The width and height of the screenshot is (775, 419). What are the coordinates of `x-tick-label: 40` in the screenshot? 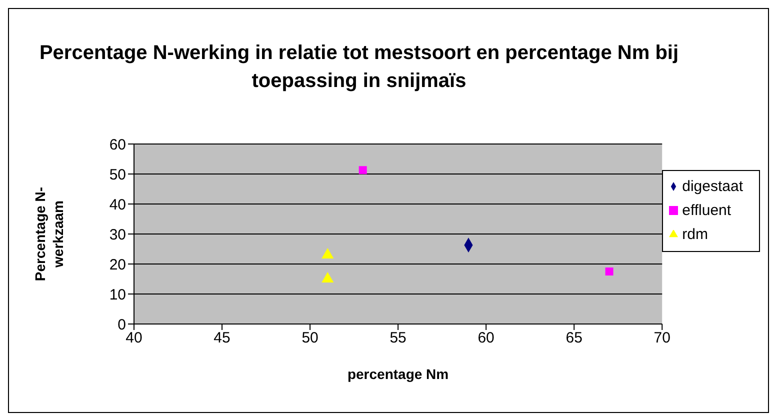 It's located at (134, 338).